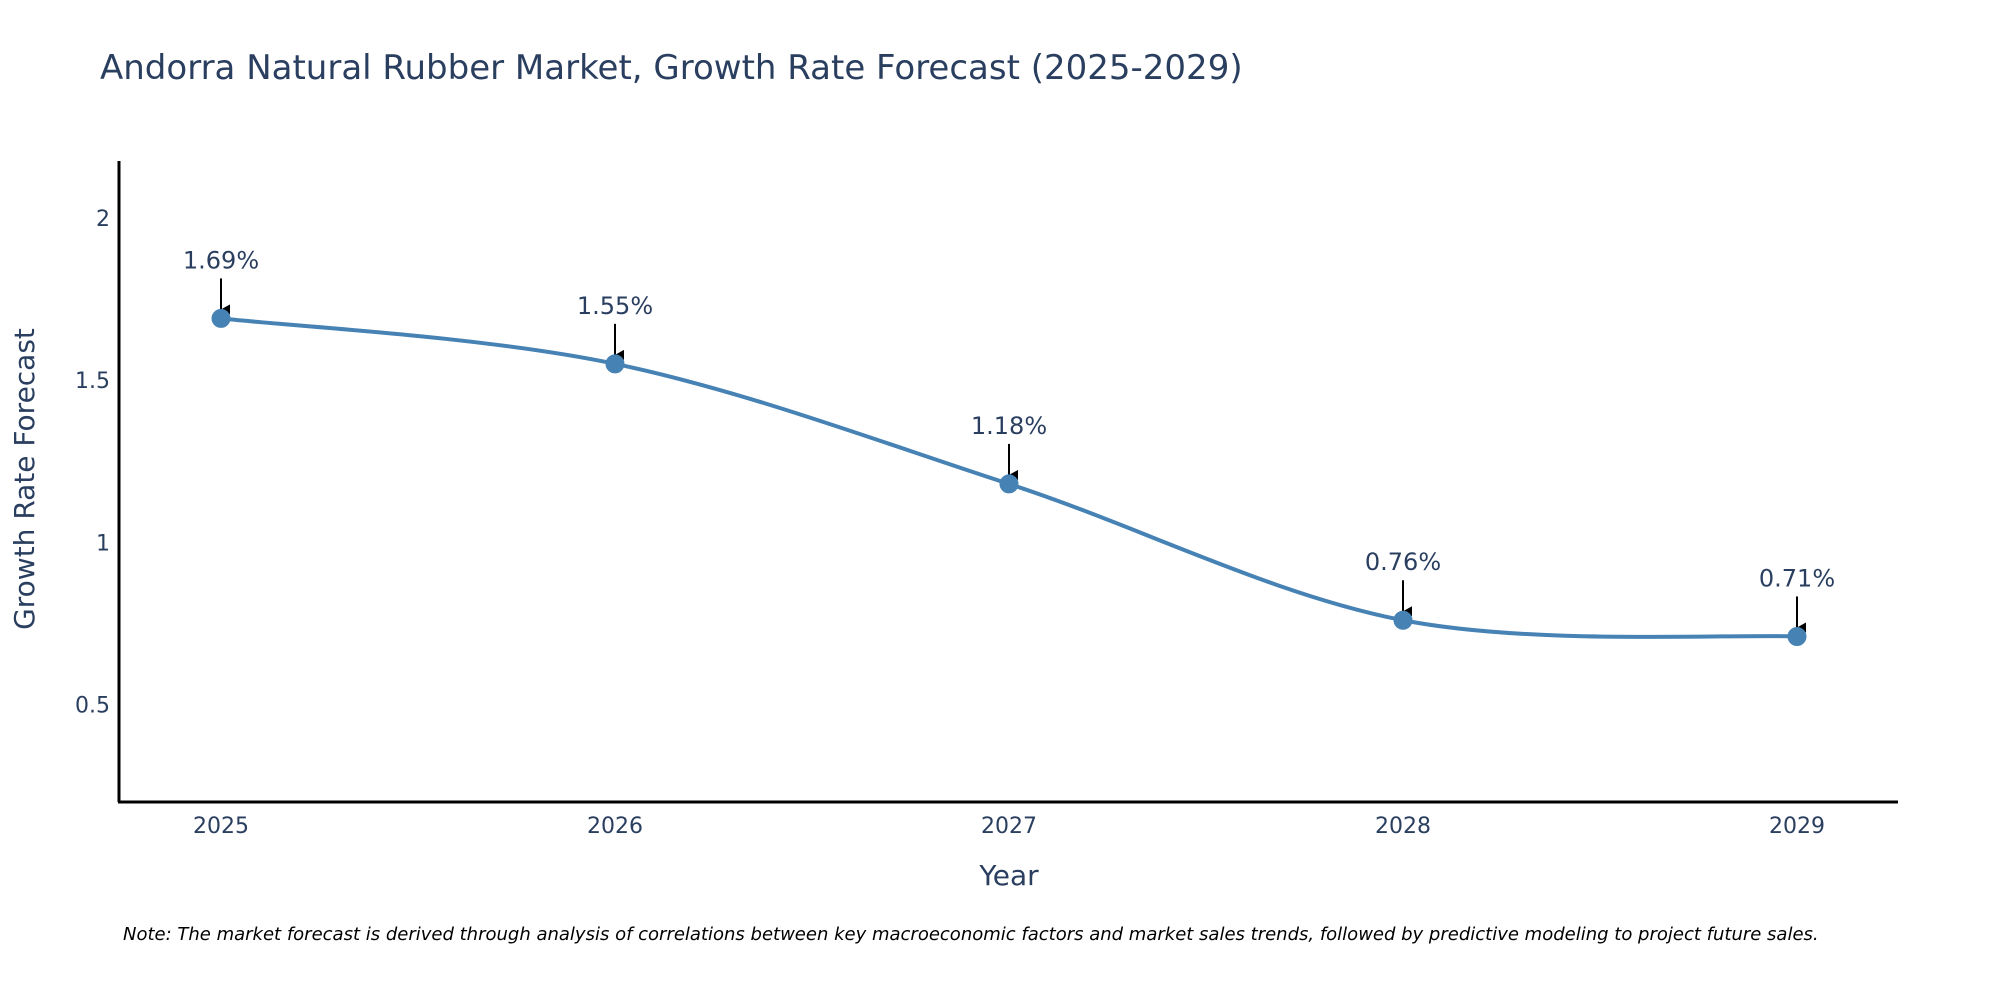 The height and width of the screenshot is (1000, 2000). What do you see at coordinates (1008, 875) in the screenshot?
I see `x-axis-title: Year` at bounding box center [1008, 875].